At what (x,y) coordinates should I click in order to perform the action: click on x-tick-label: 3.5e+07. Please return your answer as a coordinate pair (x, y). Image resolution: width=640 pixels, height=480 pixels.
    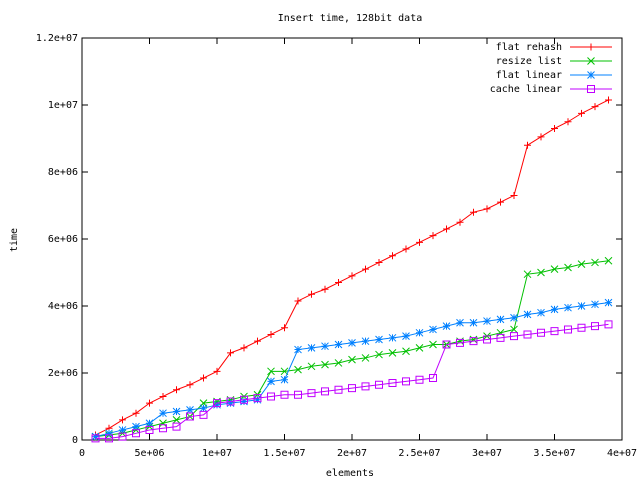
    Looking at the image, I should click on (554, 453).